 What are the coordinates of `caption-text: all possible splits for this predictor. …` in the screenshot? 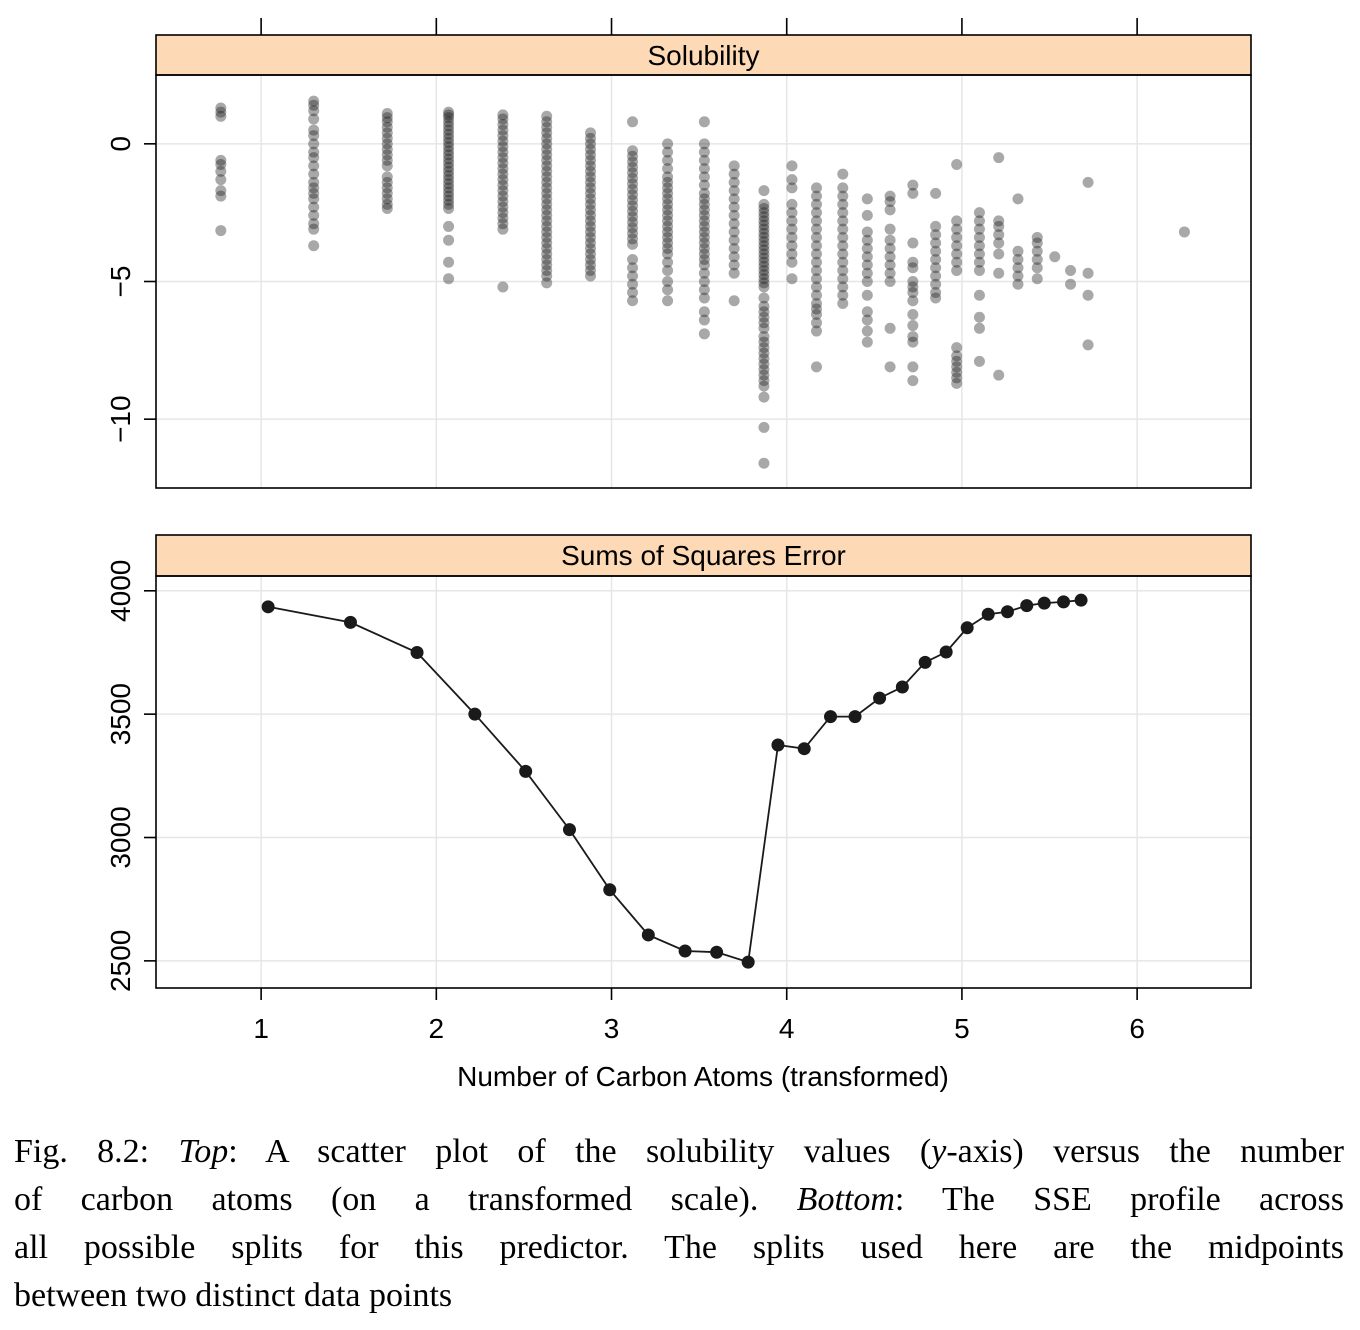 It's located at (679, 1247).